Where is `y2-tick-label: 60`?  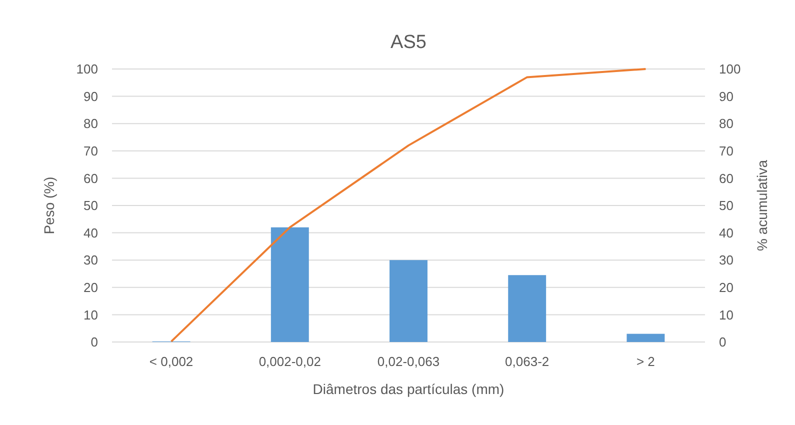
y2-tick-label: 60 is located at coordinates (726, 178).